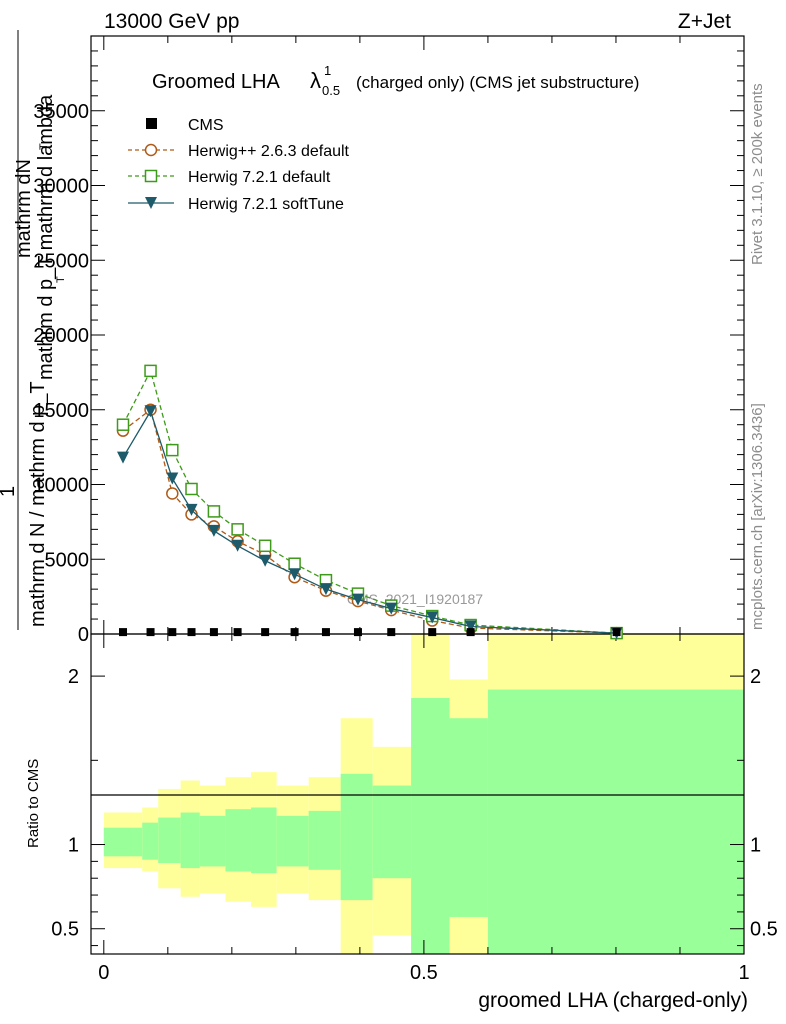 The height and width of the screenshot is (1024, 786). I want to click on legend-label-herwig7-default: Herwig 7.2.1 default, so click(259, 177).